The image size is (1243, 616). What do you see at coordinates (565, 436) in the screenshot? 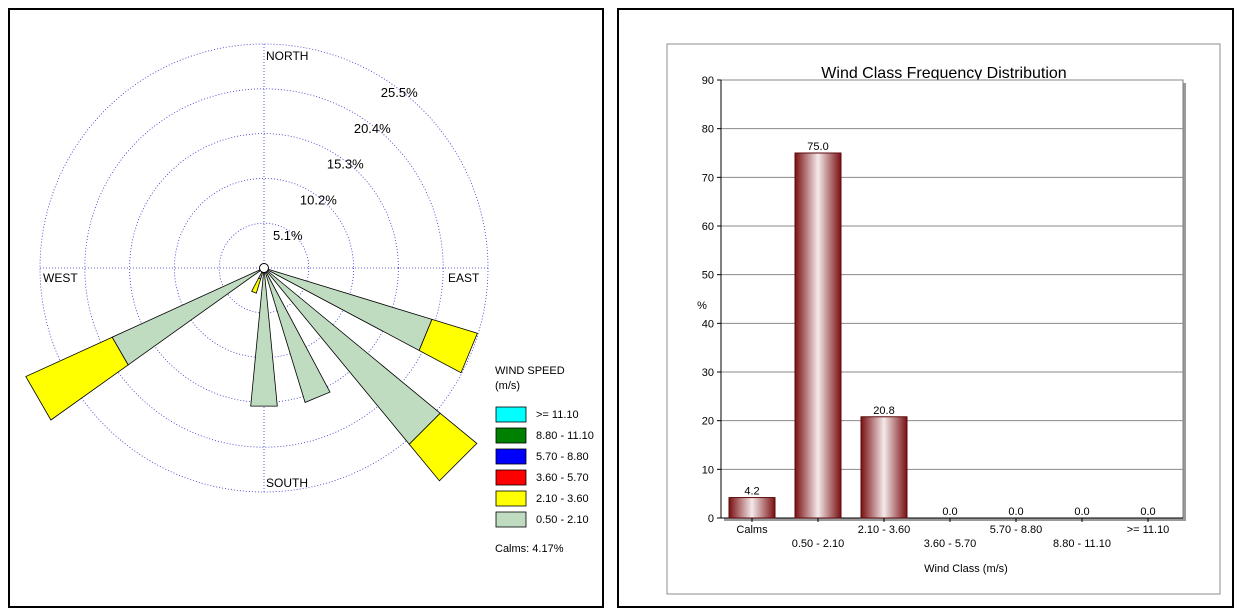
I see `legend-item-label: 8.80 - 11.10` at bounding box center [565, 436].